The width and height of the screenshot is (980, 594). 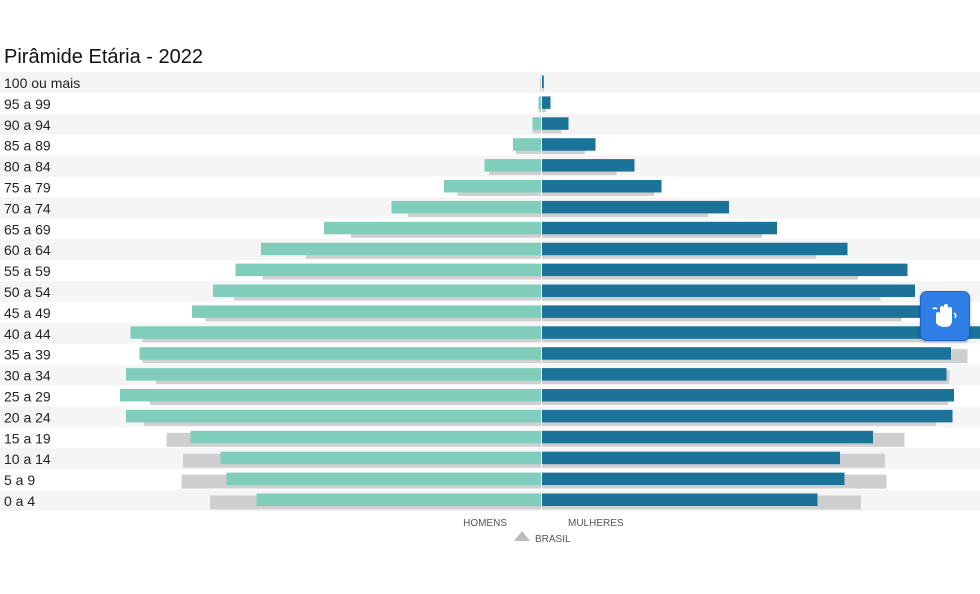 I want to click on libras-hands-icon, so click(x=944, y=315).